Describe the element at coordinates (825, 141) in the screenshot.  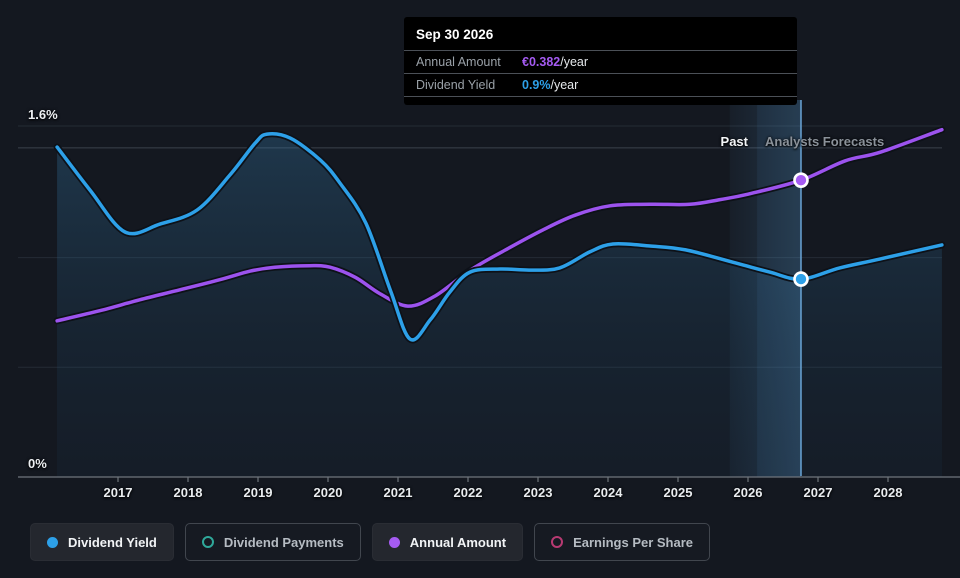
I see `analysts-forecasts-zone-label: Analysts Forecasts` at that location.